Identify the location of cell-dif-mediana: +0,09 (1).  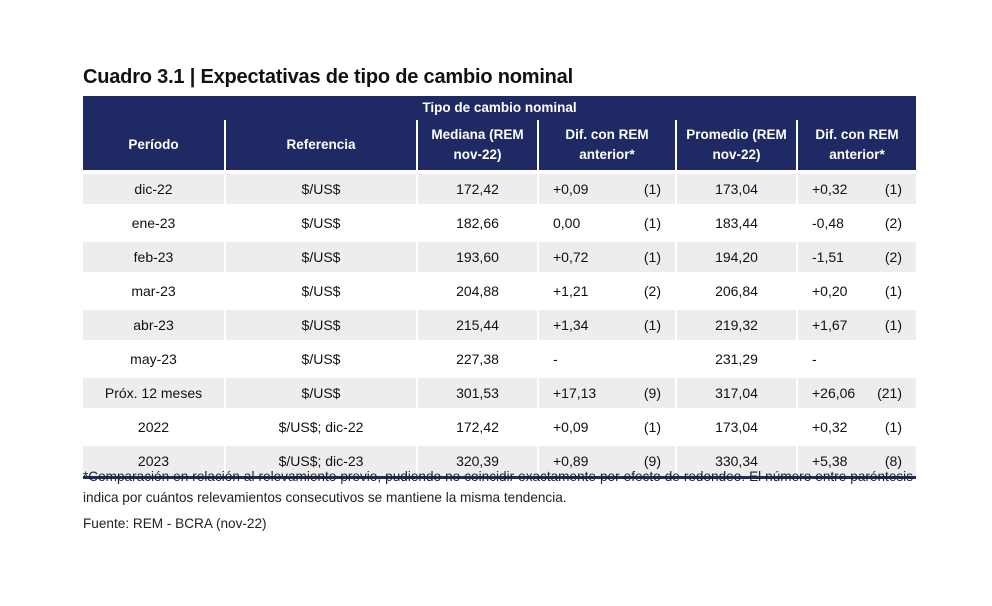
(606, 426).